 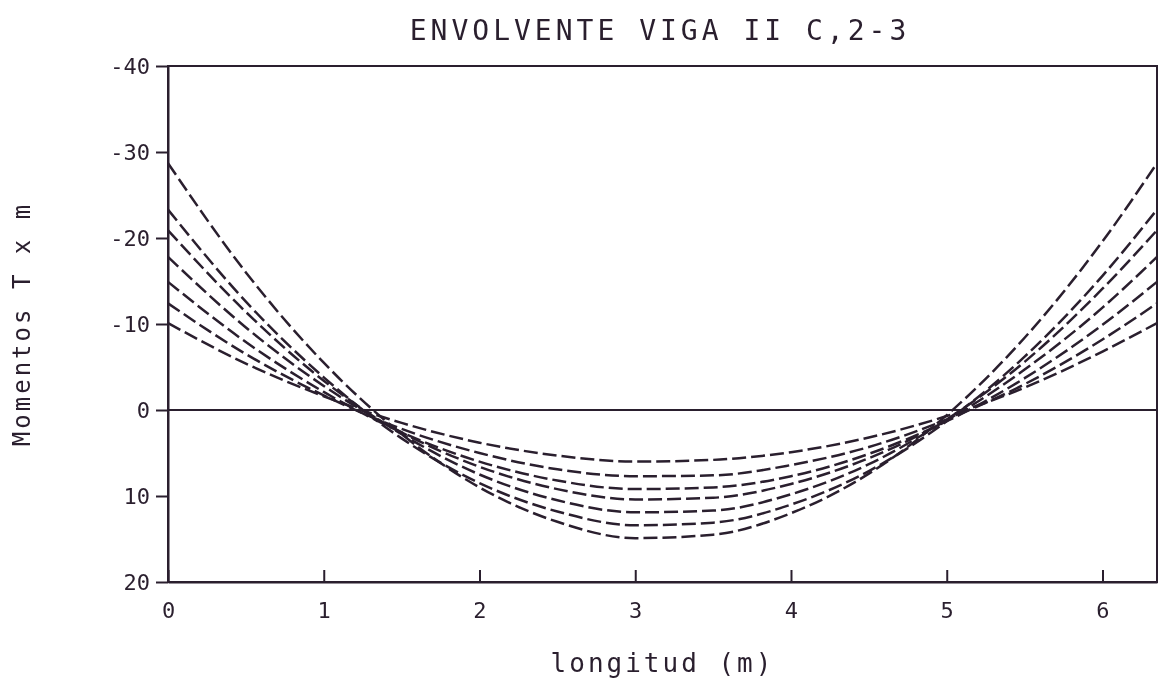 I want to click on chart-title: ENVOLVENTE VIGA II C,2-3, so click(x=660, y=30).